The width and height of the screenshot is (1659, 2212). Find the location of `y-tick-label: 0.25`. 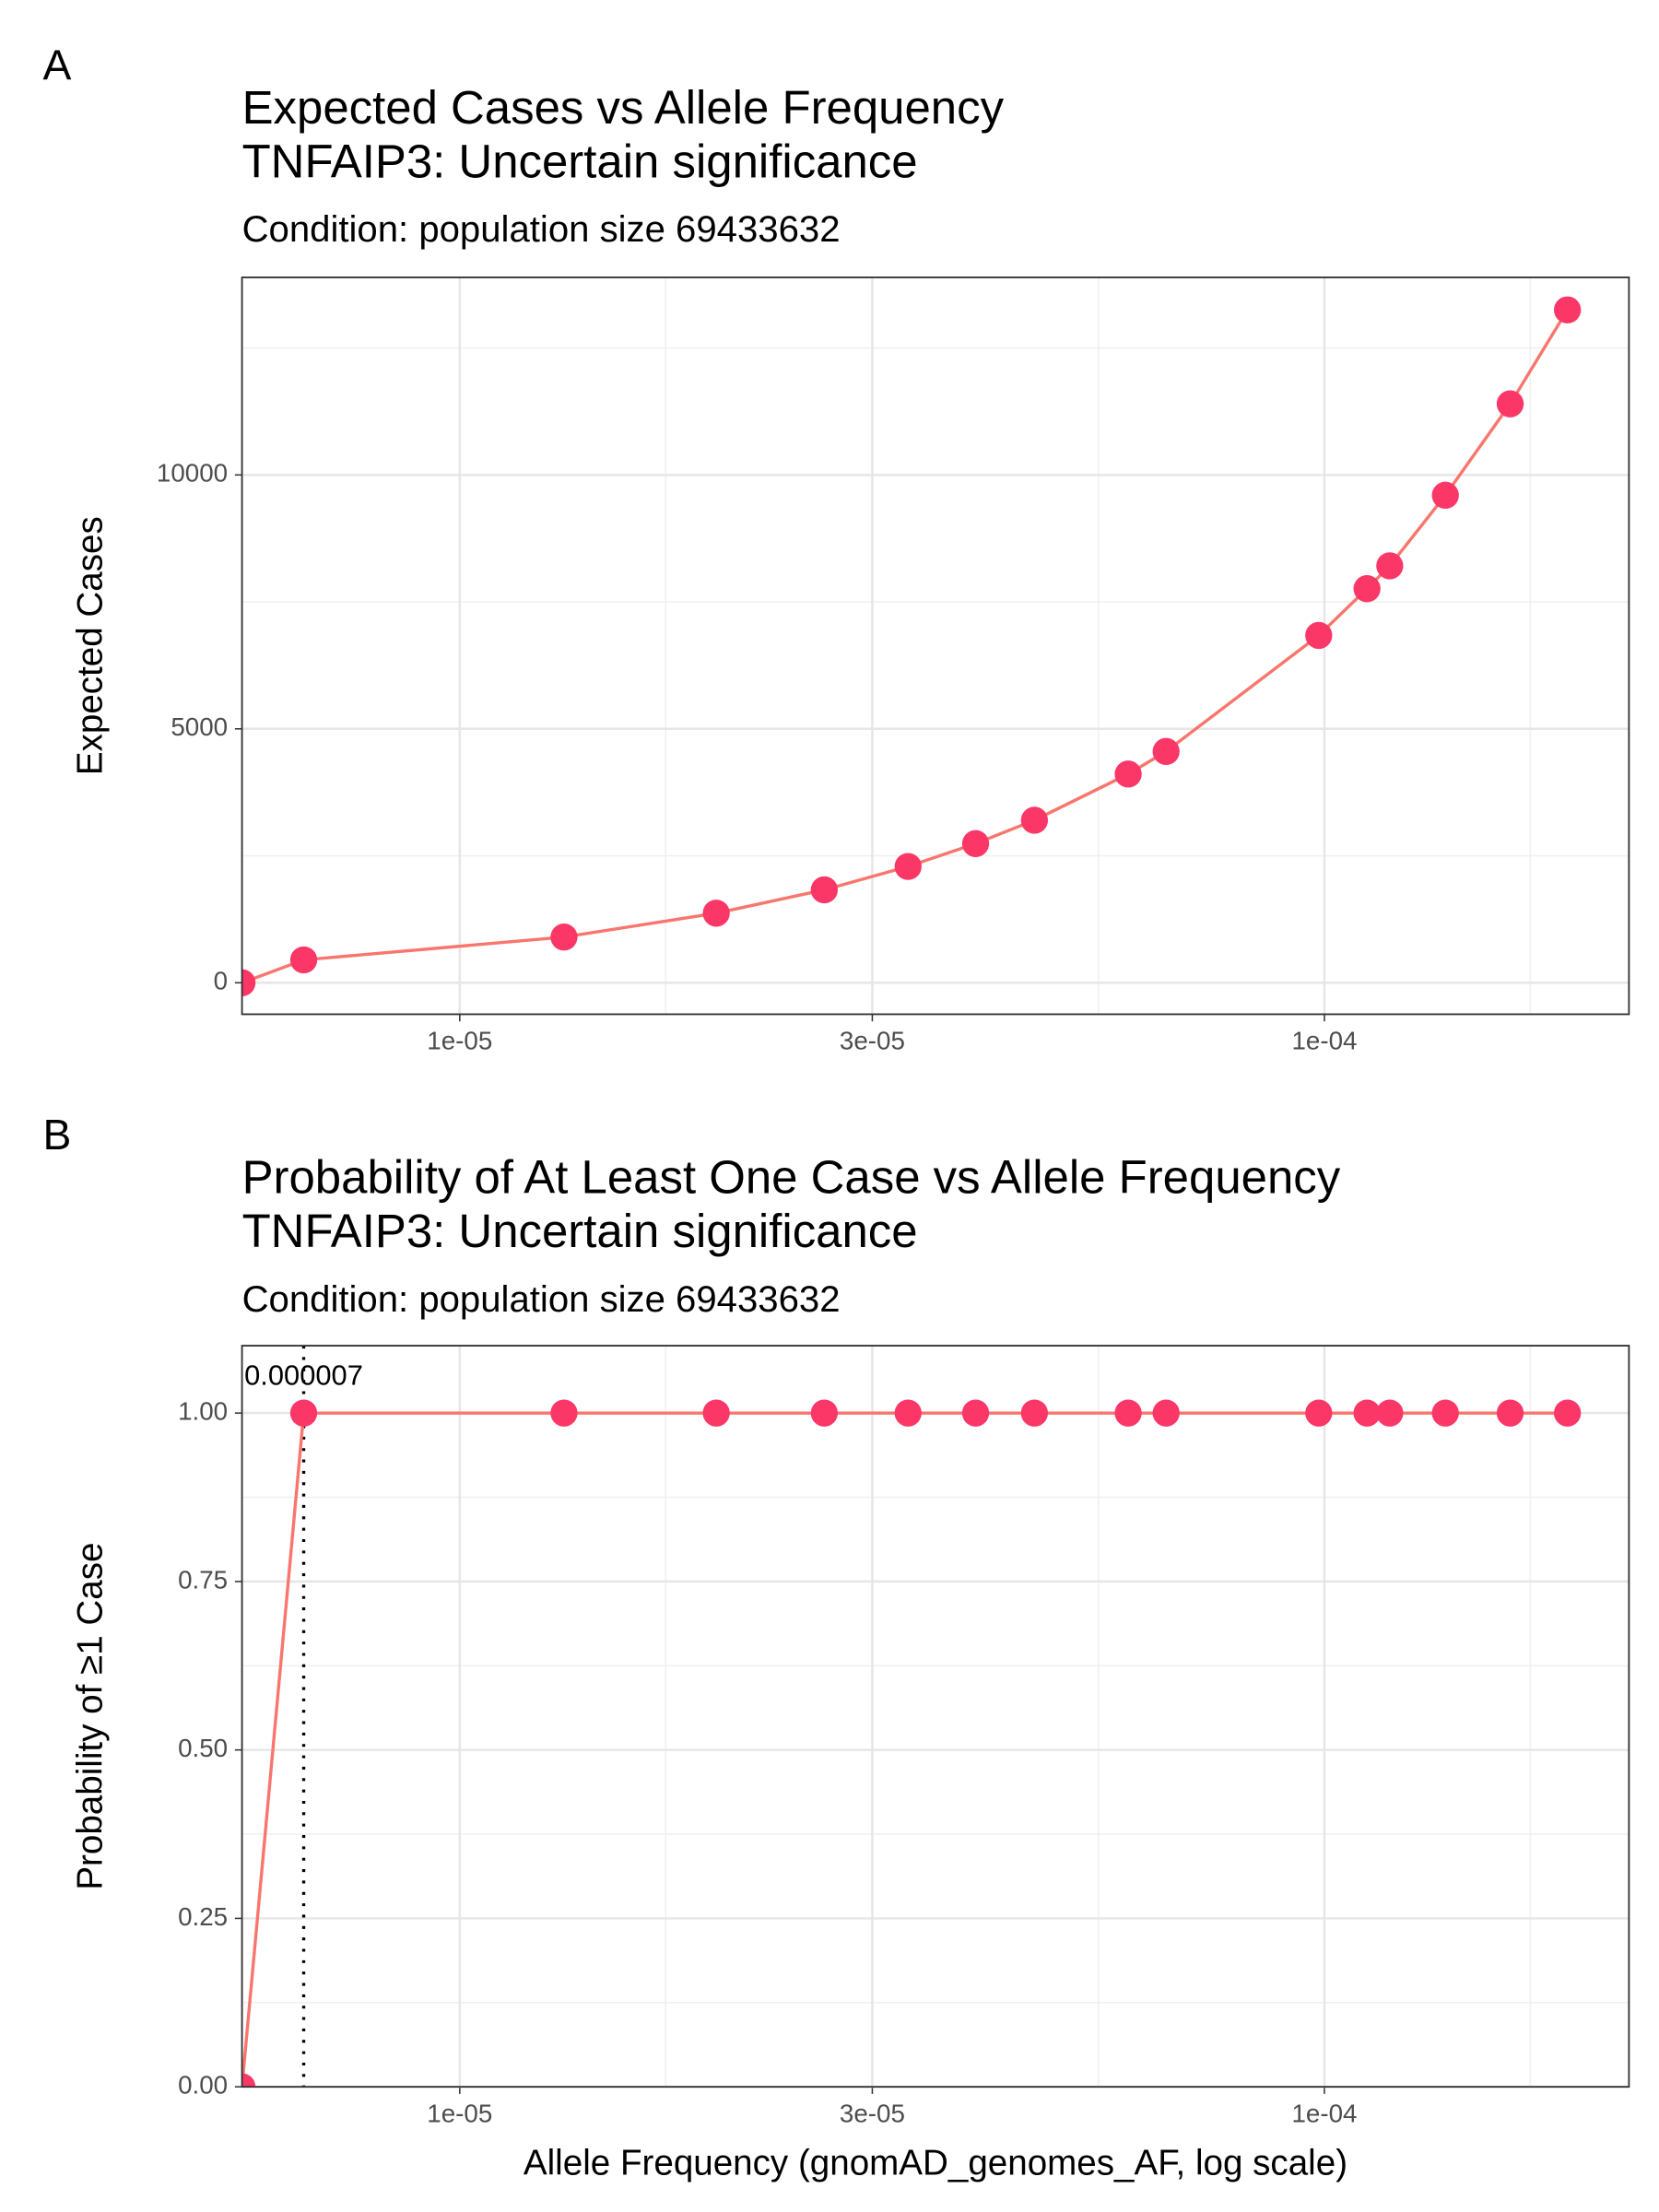

y-tick-label: 0.25 is located at coordinates (203, 1916).